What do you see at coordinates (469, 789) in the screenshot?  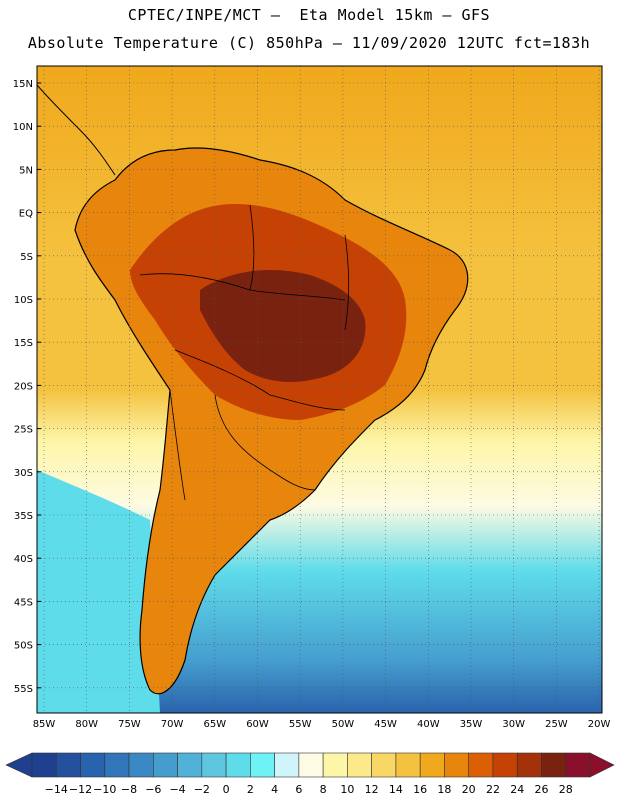 I see `colorbar-tick-label: 20` at bounding box center [469, 789].